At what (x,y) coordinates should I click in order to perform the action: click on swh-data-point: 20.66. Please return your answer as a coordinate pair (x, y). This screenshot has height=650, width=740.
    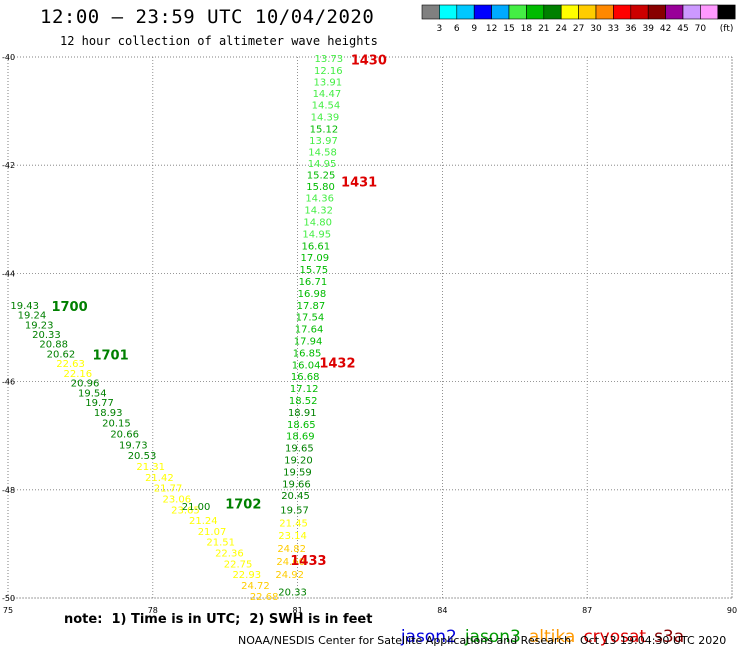
    Looking at the image, I should click on (124, 435).